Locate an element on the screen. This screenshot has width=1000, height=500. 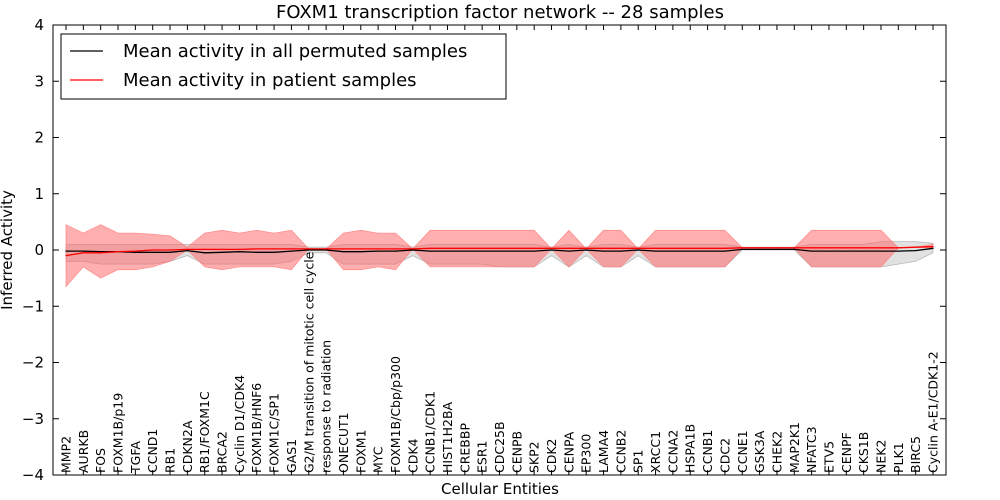
x-category-label: CENPF is located at coordinates (846, 452).